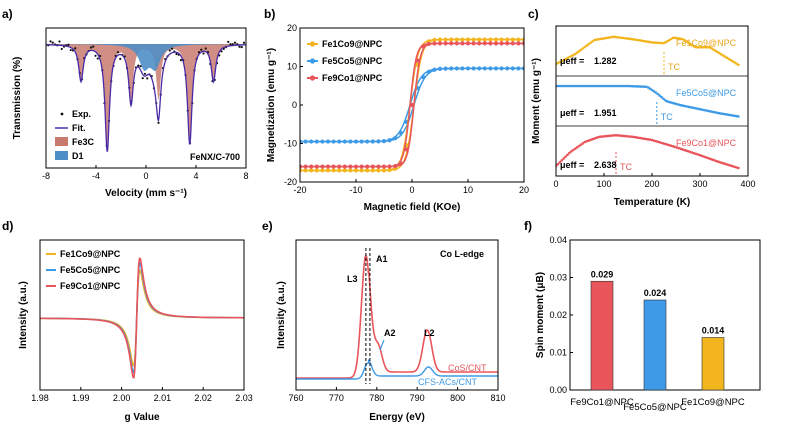  Describe the element at coordinates (397, 369) in the screenshot. I see `xas-cfs-line` at that location.